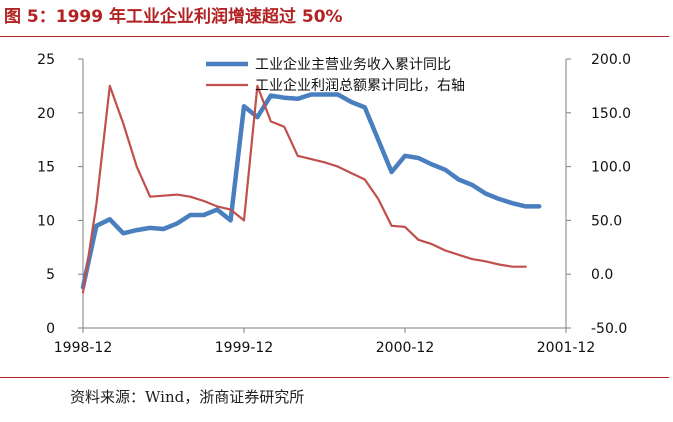  What do you see at coordinates (187, 397) in the screenshot?
I see `source-note: 资料来源：Wind，浙商证券研究所` at bounding box center [187, 397].